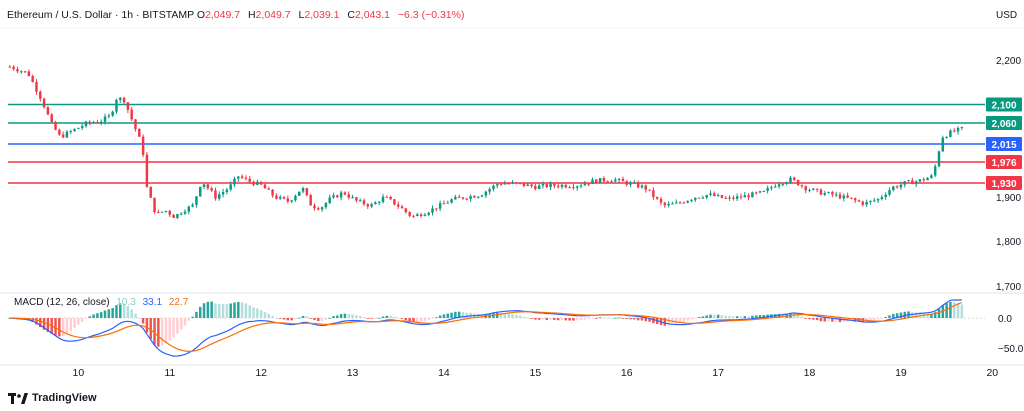 This screenshot has height=411, width=1024. Describe the element at coordinates (18, 398) in the screenshot. I see `tradingview-icon` at that location.